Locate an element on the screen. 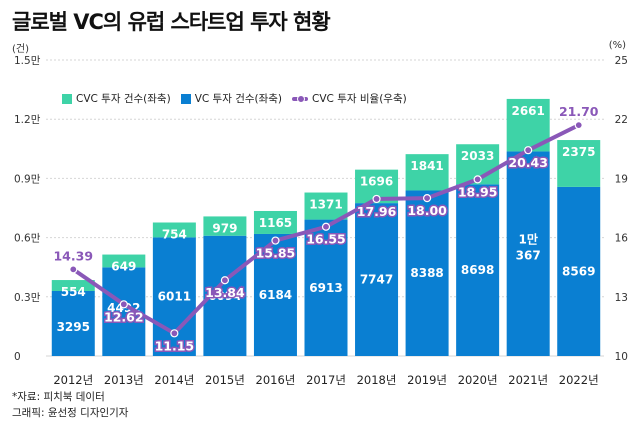 The height and width of the screenshot is (431, 640). graphic-credit: 그래픽: 윤선정 디자인기자 is located at coordinates (70, 413).